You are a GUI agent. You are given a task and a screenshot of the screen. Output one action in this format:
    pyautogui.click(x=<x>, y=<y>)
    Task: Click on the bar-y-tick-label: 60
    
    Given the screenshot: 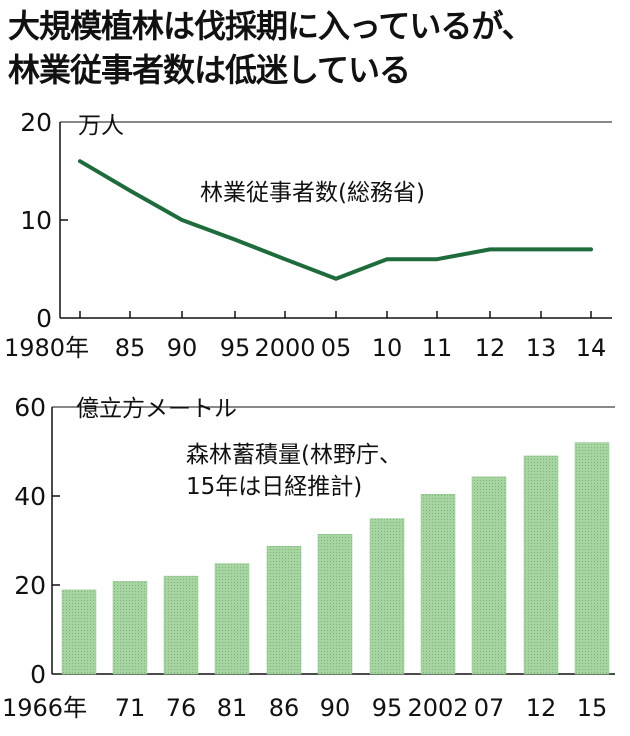 What is the action you would take?
    pyautogui.click(x=30, y=407)
    